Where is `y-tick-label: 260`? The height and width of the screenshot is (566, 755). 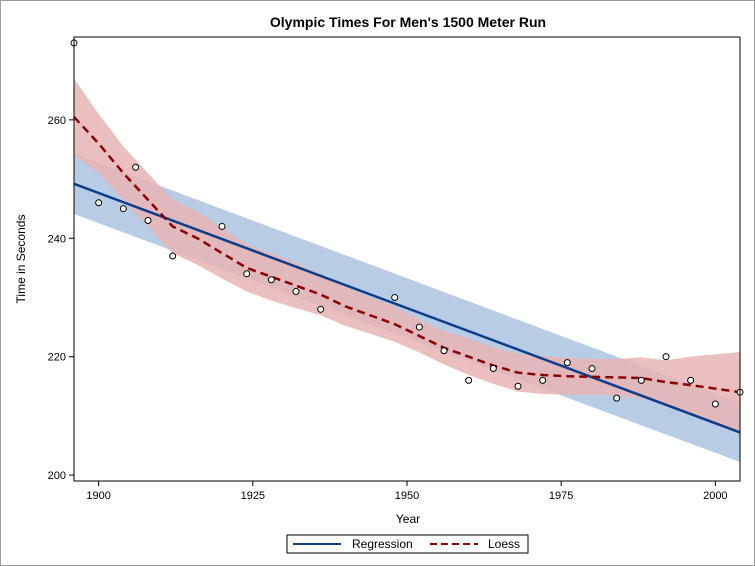
y-tick-label: 260 is located at coordinates (57, 121).